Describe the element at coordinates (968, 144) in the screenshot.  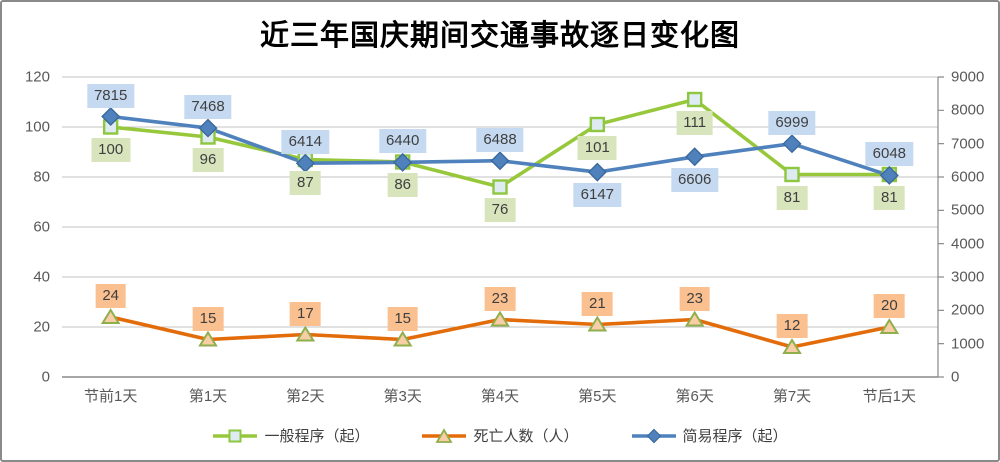
I see `y-right-tick-label: 7000` at that location.